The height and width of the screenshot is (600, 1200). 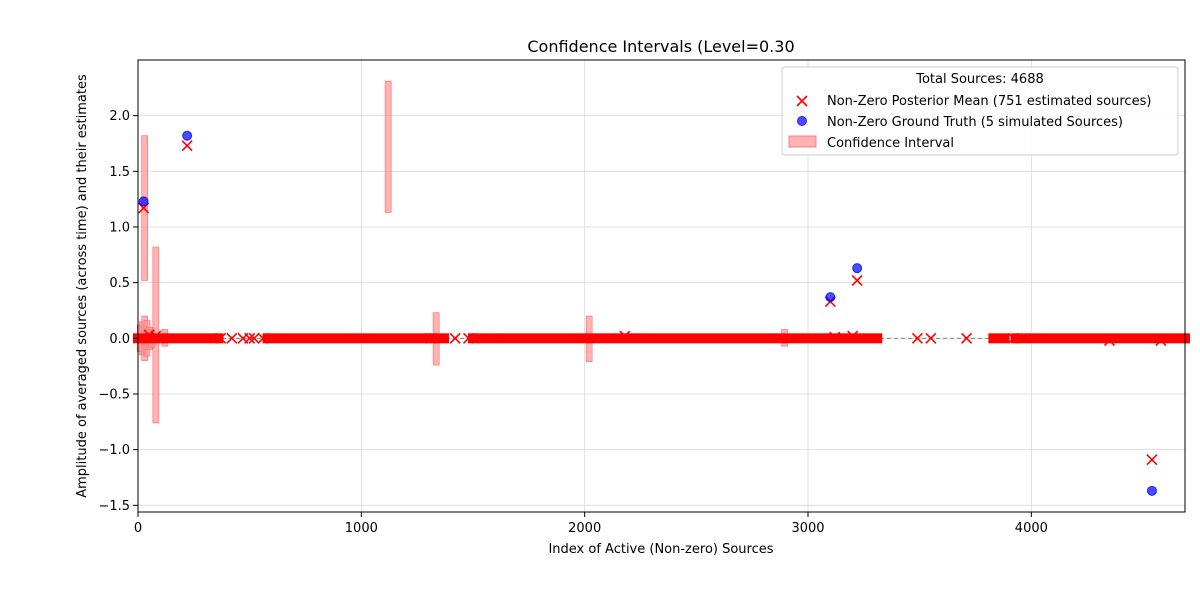 I want to click on chart-title: Confidence Intervals (Level=0.30, so click(x=660, y=46).